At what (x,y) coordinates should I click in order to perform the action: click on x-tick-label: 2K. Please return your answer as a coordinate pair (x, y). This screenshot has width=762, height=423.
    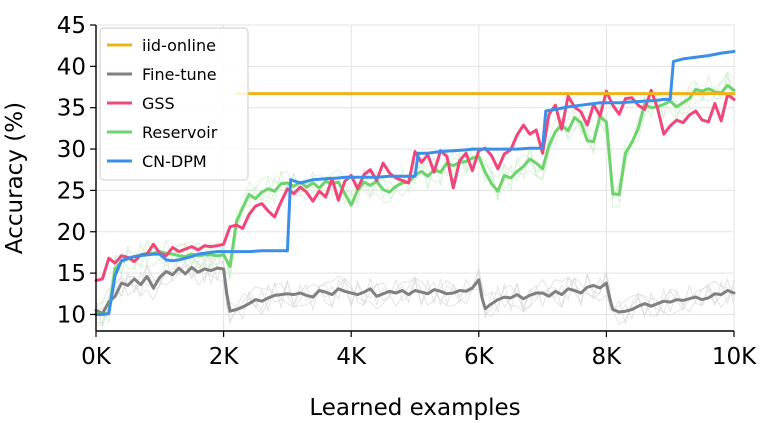
    Looking at the image, I should click on (224, 357).